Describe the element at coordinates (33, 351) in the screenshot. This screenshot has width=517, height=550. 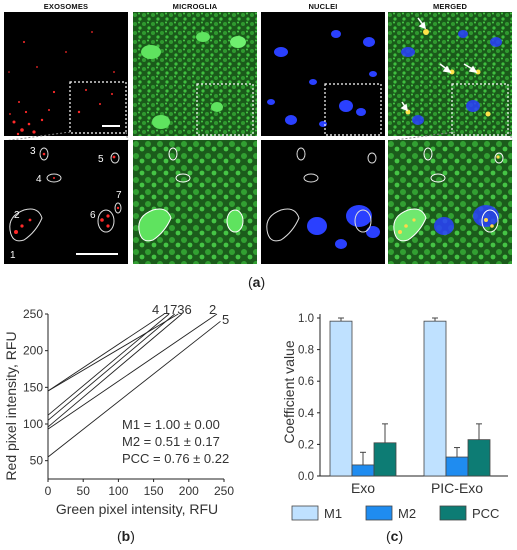
I see `b-y-tick-label: 200` at that location.